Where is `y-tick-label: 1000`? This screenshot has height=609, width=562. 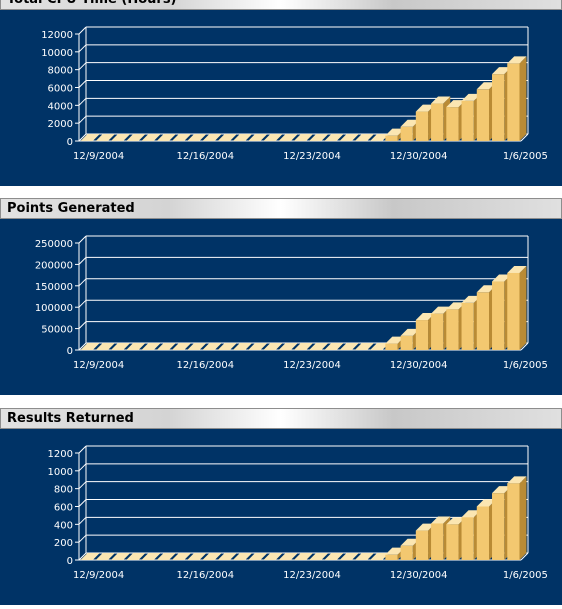 y-tick-label: 1000 is located at coordinates (60, 472).